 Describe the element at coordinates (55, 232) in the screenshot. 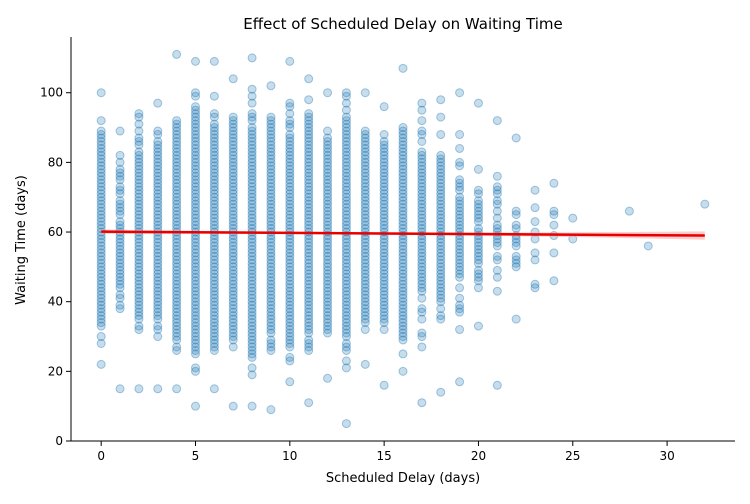

I see `y-tick-label: 60` at that location.